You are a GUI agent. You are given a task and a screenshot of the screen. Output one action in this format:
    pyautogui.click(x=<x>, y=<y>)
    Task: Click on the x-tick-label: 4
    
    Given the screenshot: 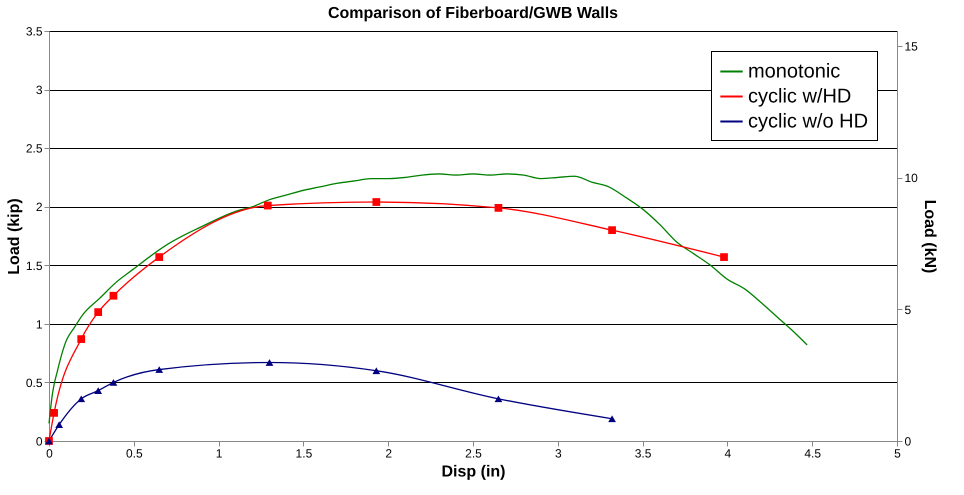 What is the action you would take?
    pyautogui.click(x=728, y=453)
    